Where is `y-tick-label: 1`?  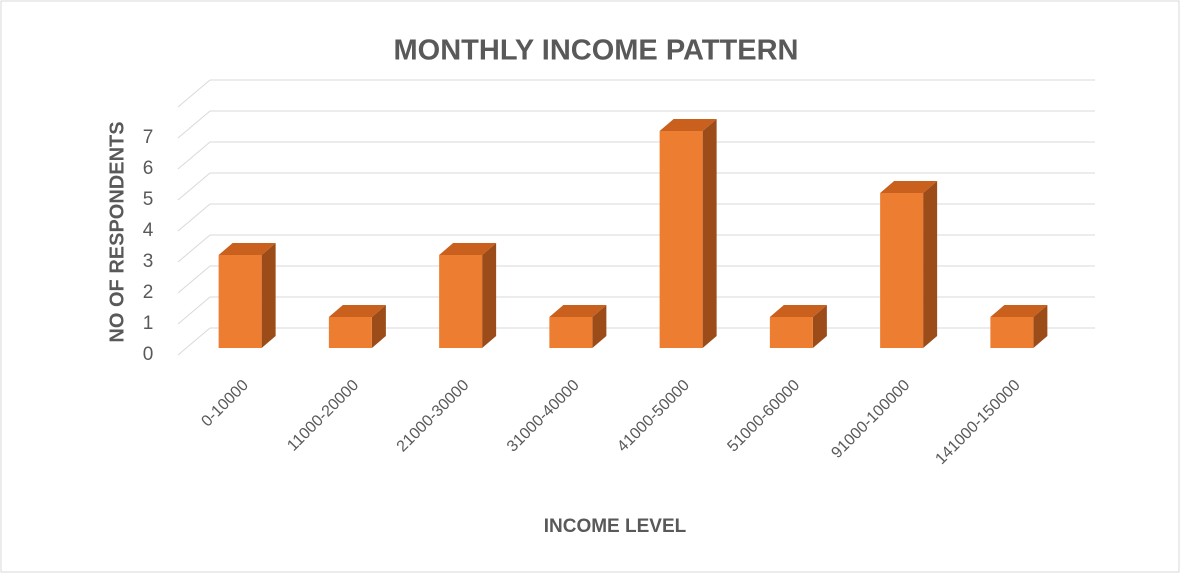
y-tick-label: 1 is located at coordinates (148, 323).